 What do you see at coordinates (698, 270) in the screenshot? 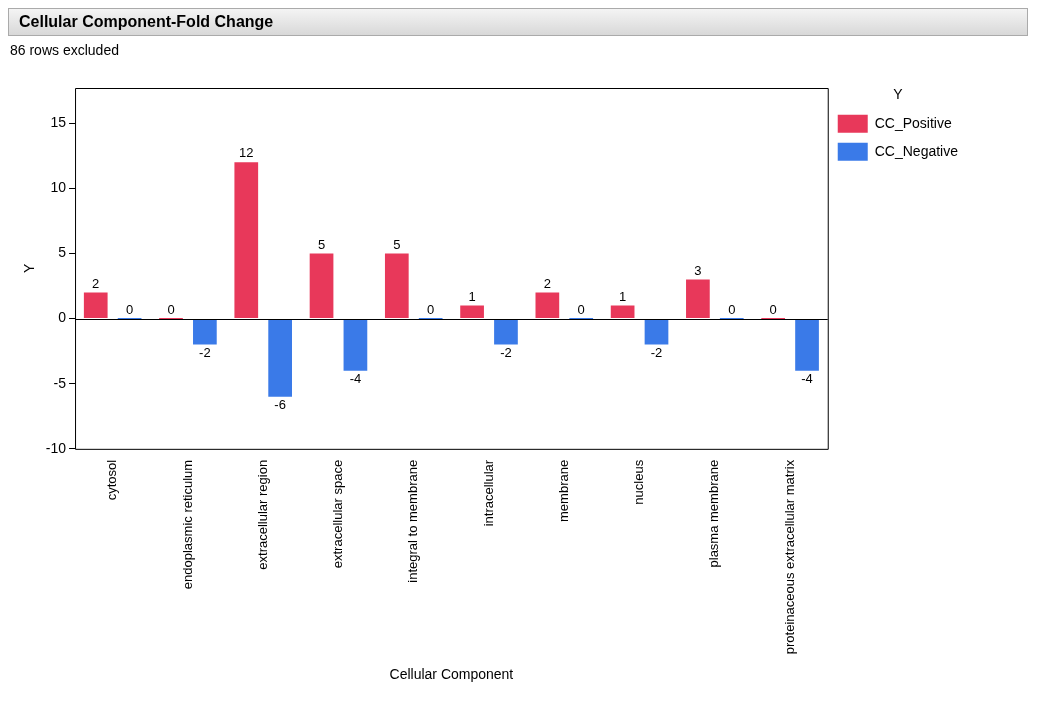
I see `data-label: 3` at bounding box center [698, 270].